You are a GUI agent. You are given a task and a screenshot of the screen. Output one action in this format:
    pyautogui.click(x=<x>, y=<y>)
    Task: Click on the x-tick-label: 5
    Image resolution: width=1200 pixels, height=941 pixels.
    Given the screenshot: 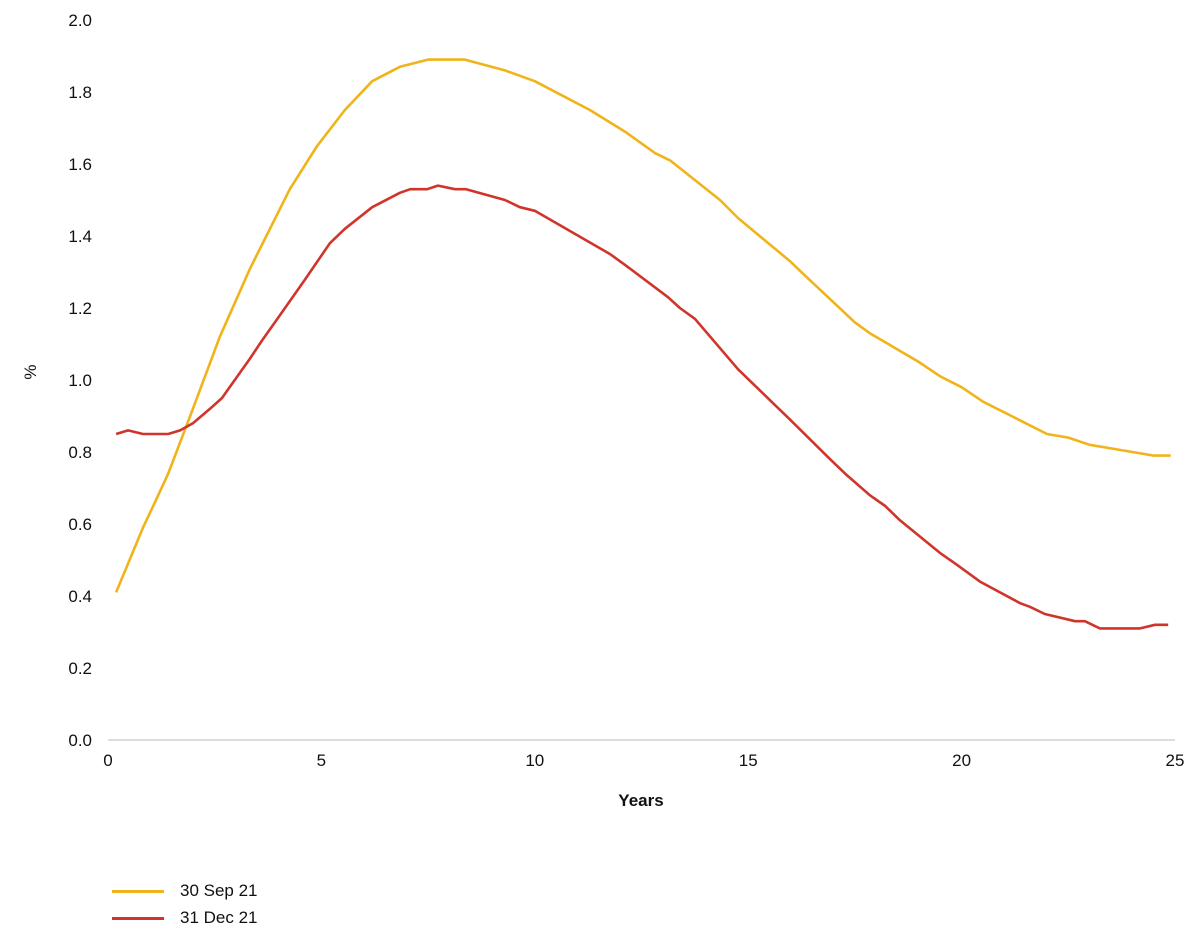 What is the action you would take?
    pyautogui.click(x=321, y=760)
    